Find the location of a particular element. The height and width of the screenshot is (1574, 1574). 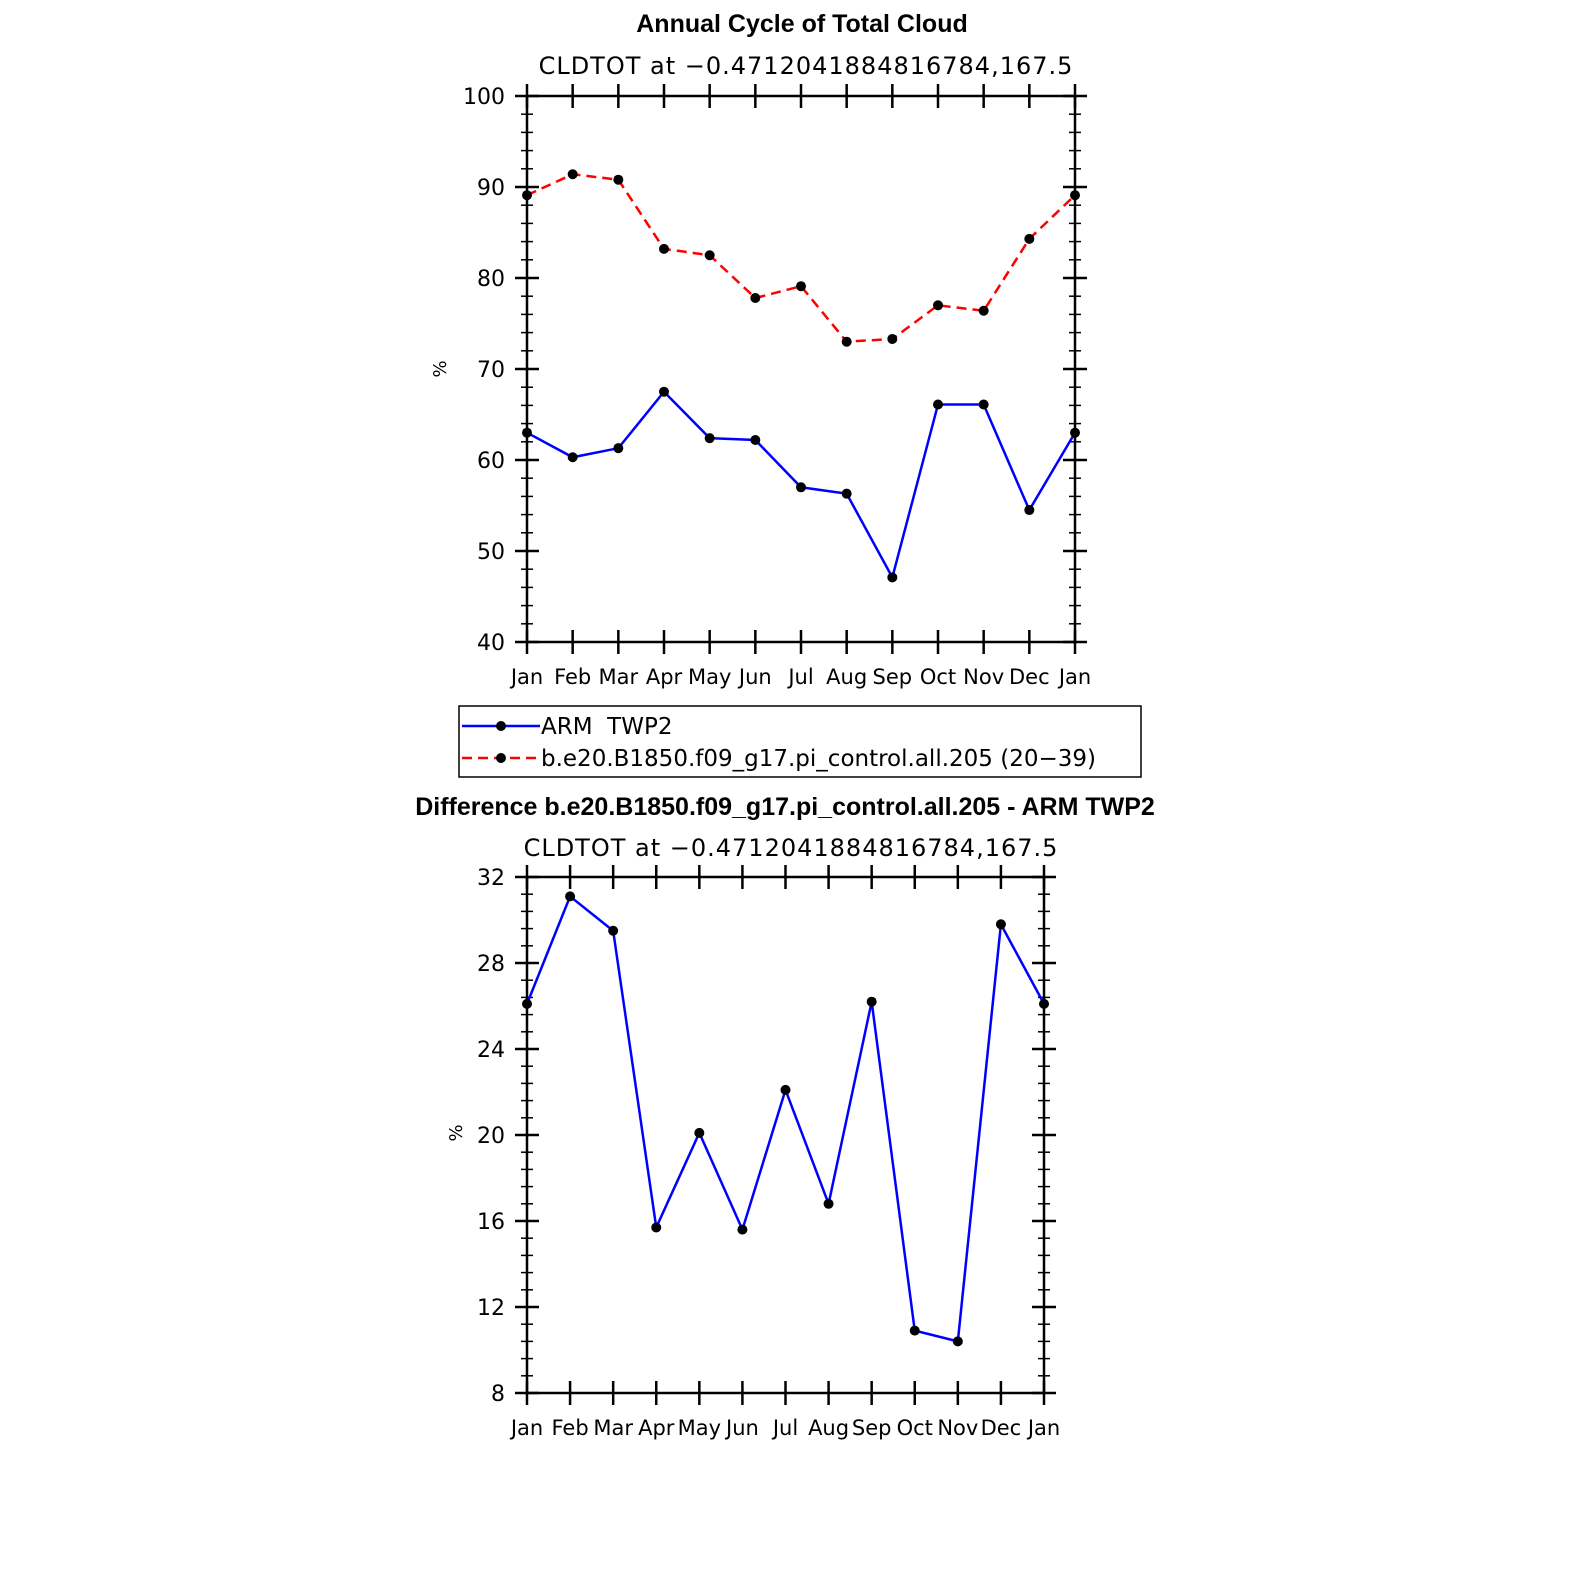

bottom-chart-plot is located at coordinates (785, 1119).